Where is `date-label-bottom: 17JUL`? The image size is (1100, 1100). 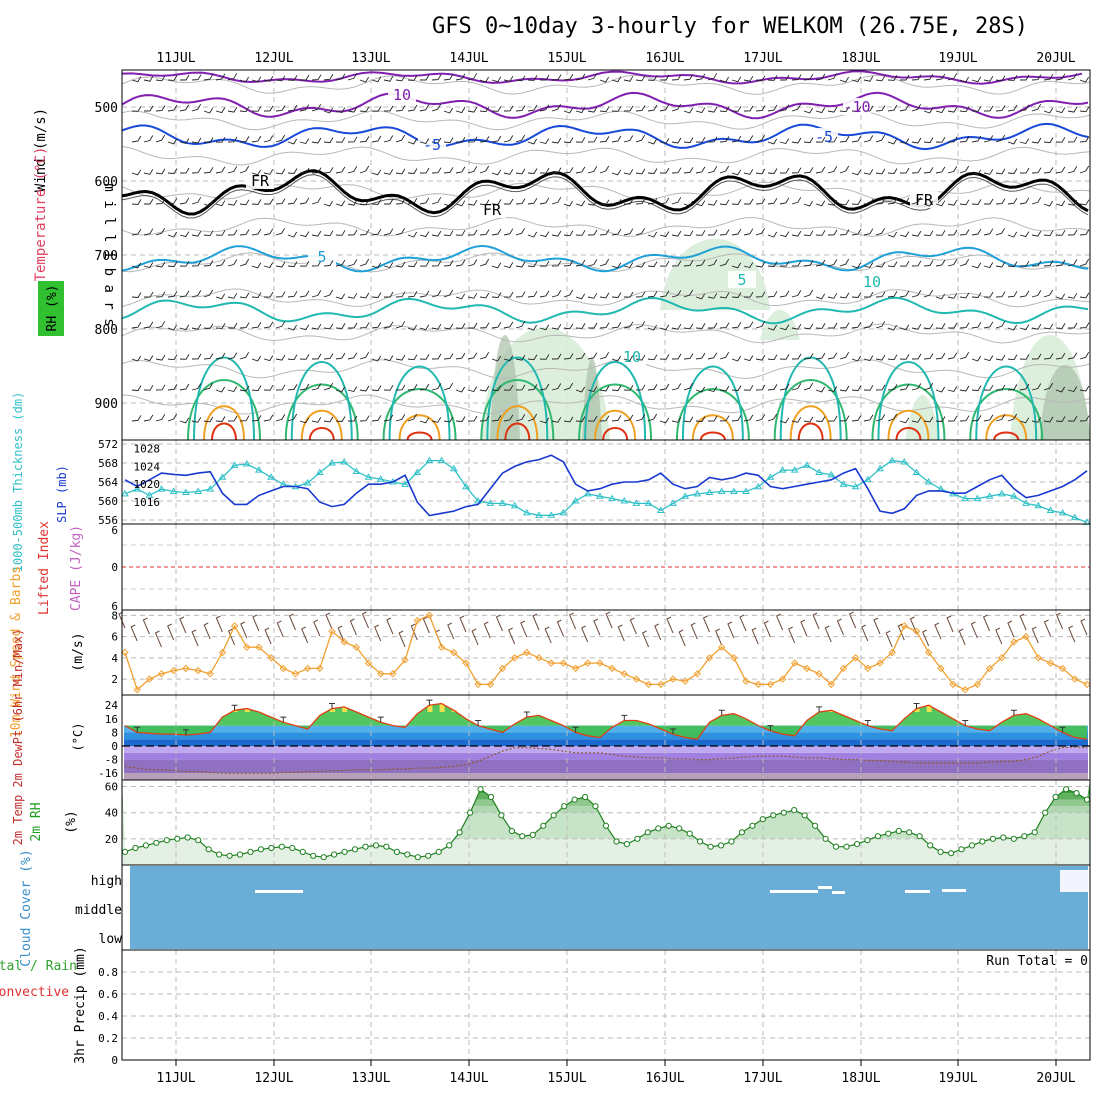
date-label-bottom: 17JUL is located at coordinates (762, 1078).